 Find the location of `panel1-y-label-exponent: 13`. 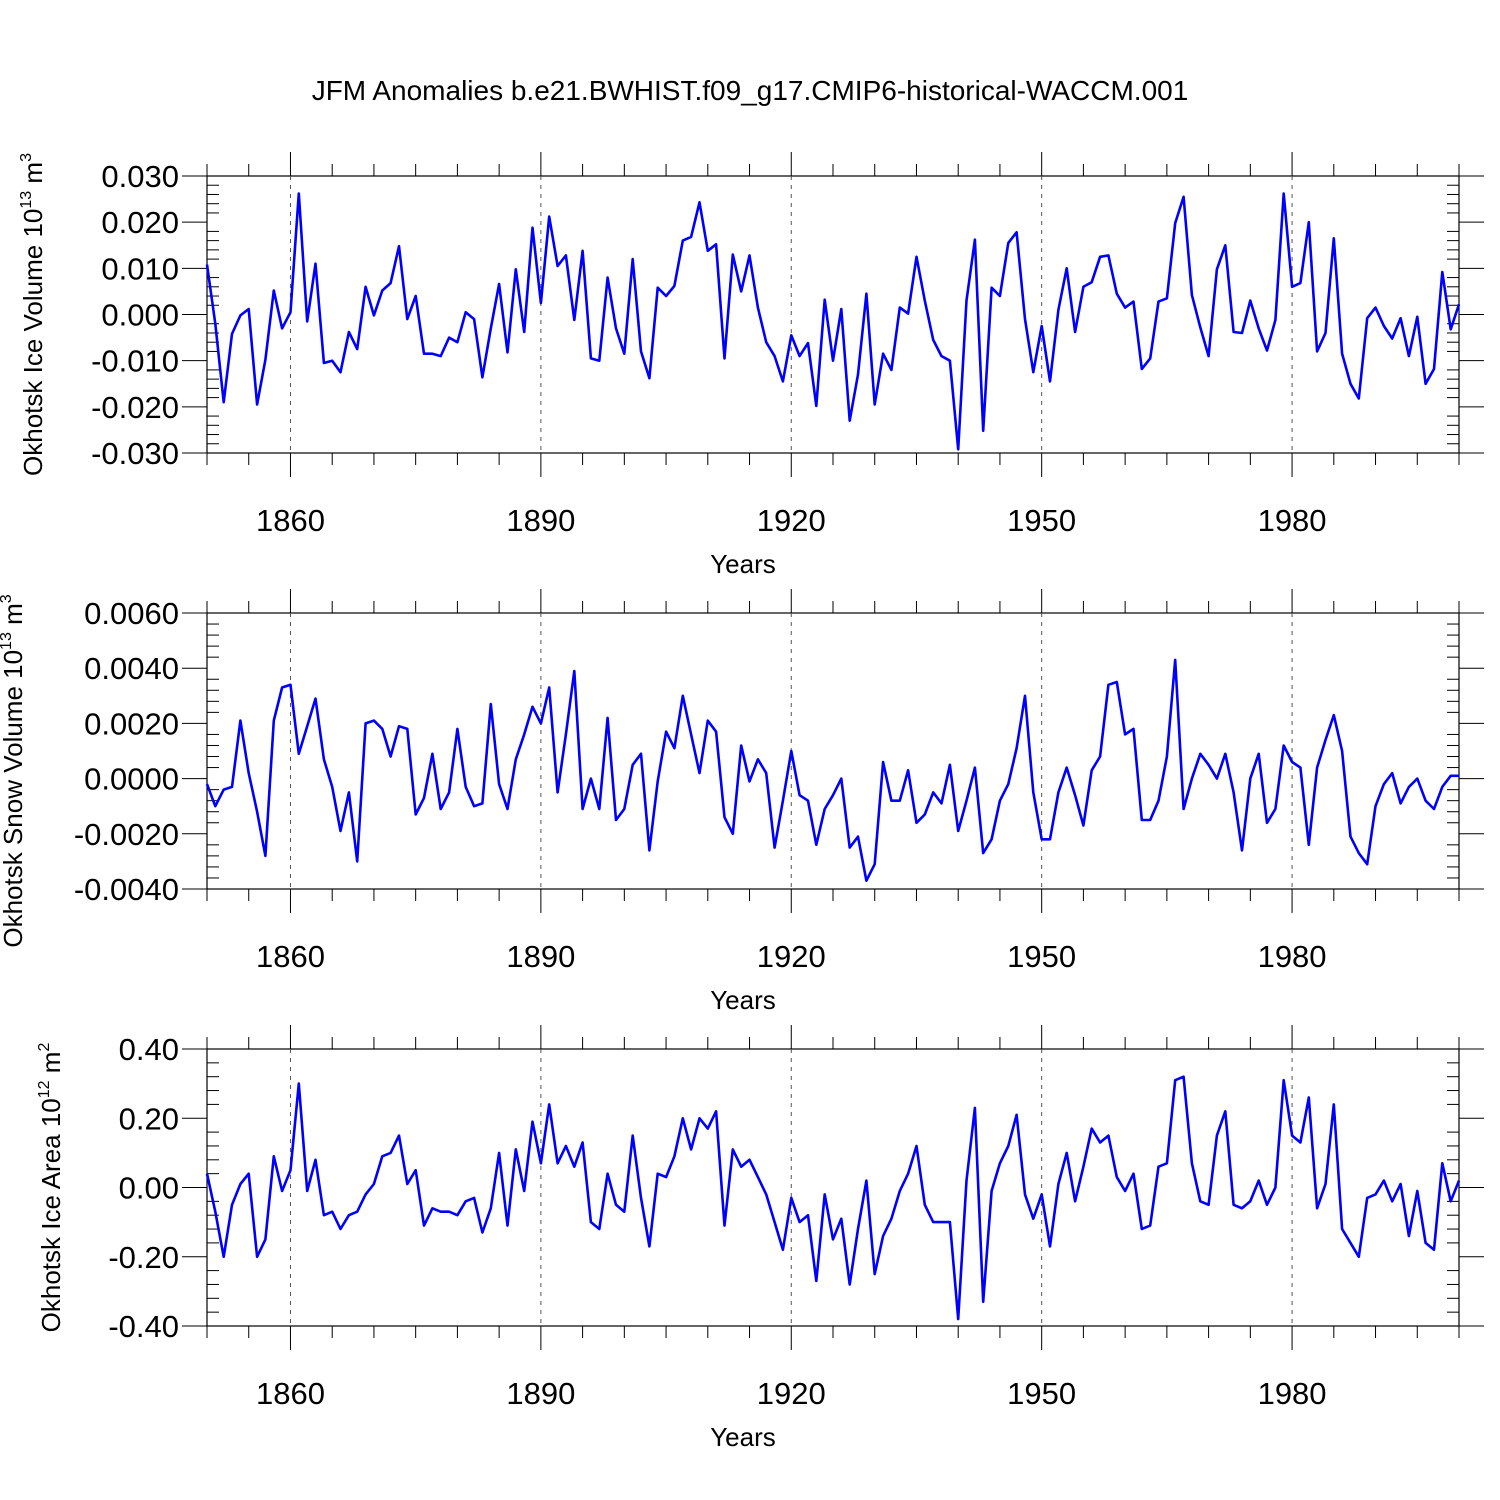

panel1-y-label-exponent: 13 is located at coordinates (26, 200).